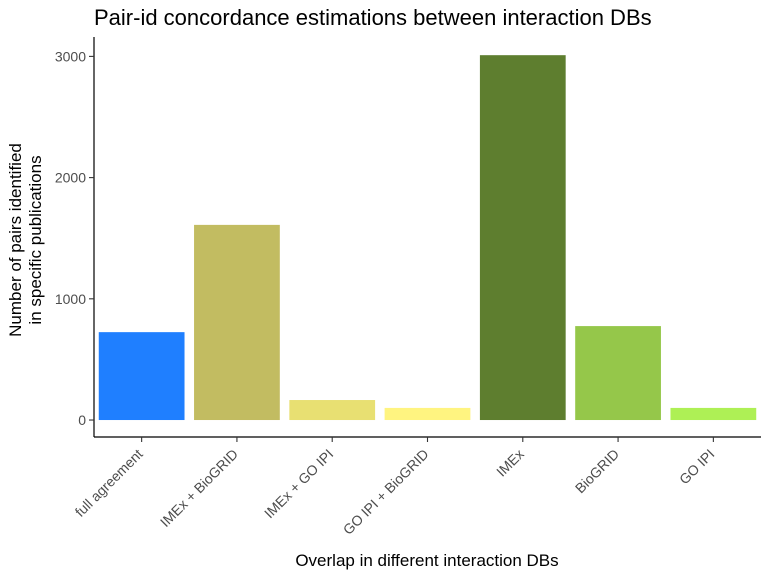  I want to click on x-tick-label: GO IPI, so click(697, 467).